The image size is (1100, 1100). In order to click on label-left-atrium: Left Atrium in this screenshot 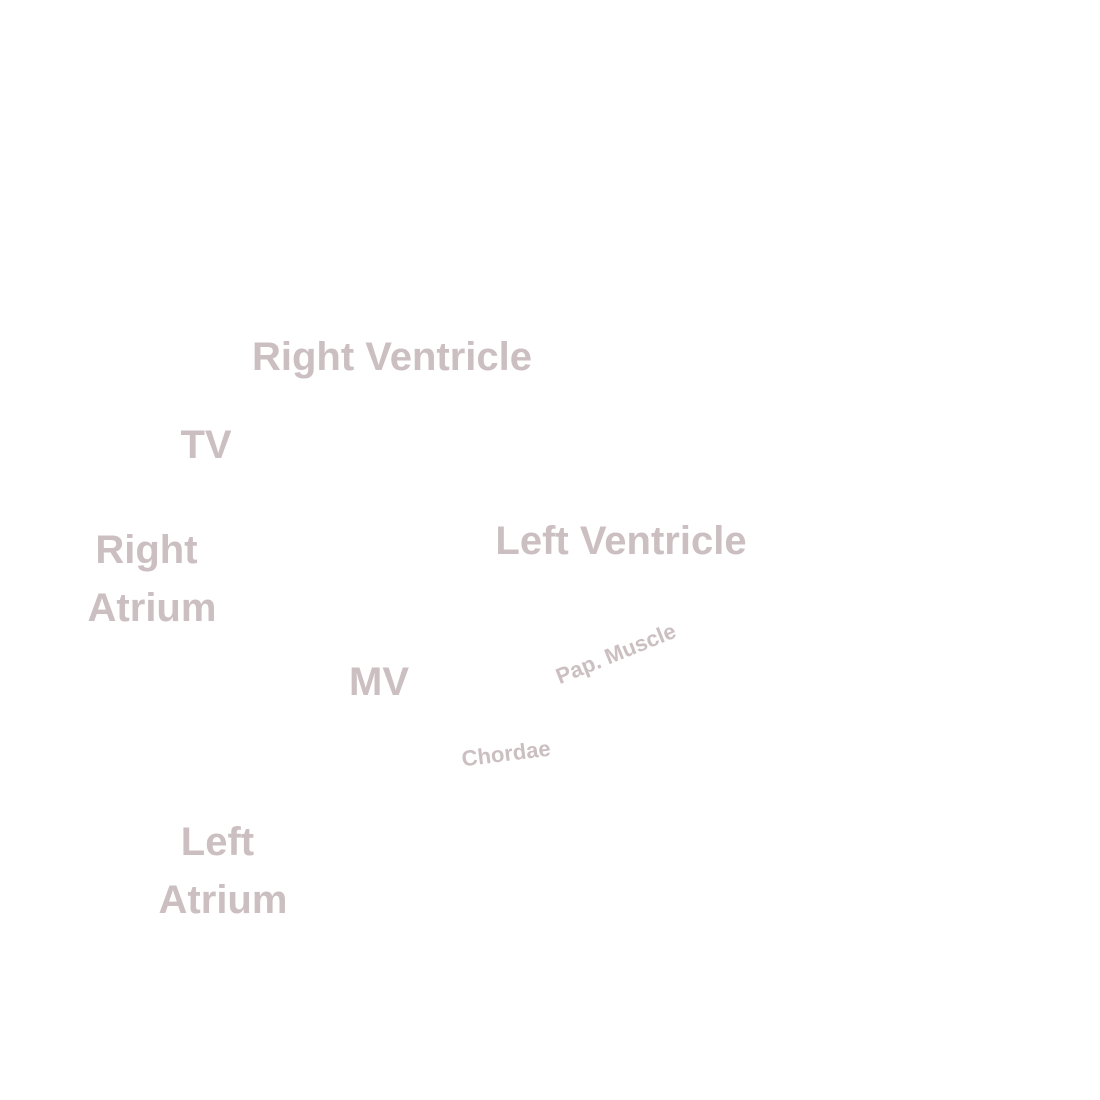, I will do `click(223, 871)`.